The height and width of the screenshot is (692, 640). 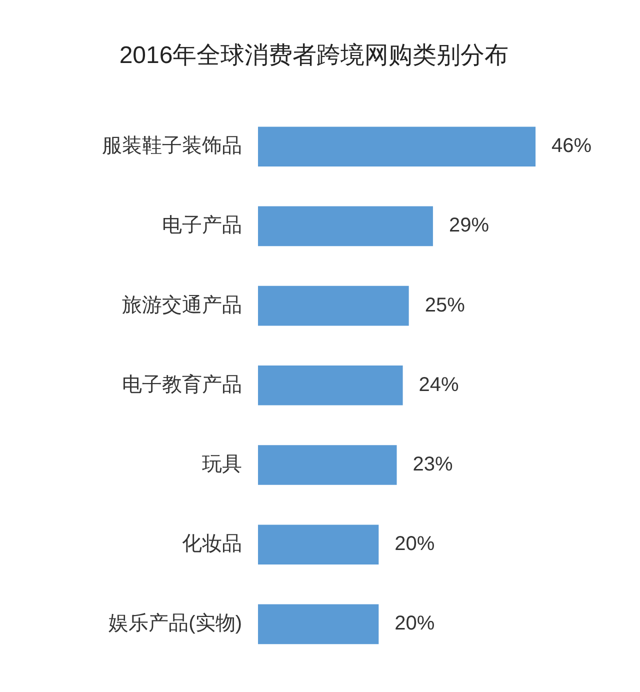 I want to click on data-label: 46%, so click(x=572, y=146).